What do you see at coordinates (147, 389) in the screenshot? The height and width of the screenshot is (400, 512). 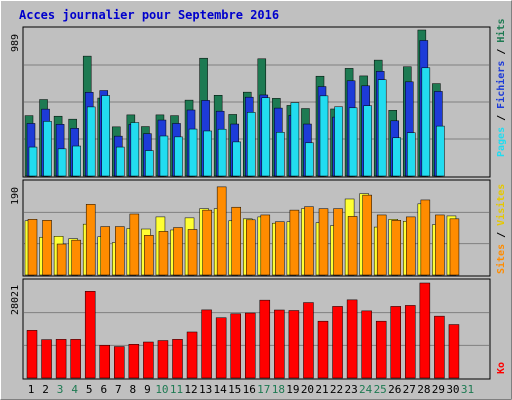 I see `day-label: 9` at bounding box center [147, 389].